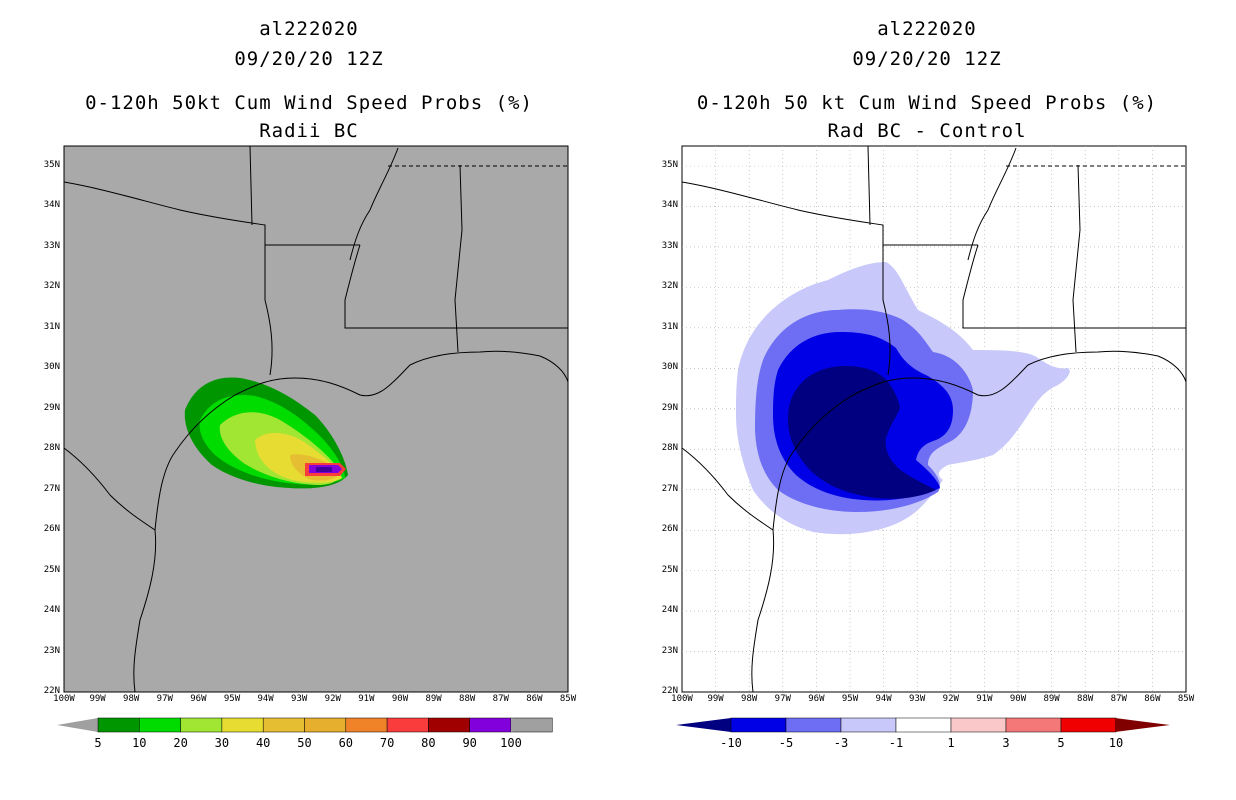 The image size is (1236, 800). What do you see at coordinates (816, 699) in the screenshot?
I see `lon-label: 96W` at bounding box center [816, 699].